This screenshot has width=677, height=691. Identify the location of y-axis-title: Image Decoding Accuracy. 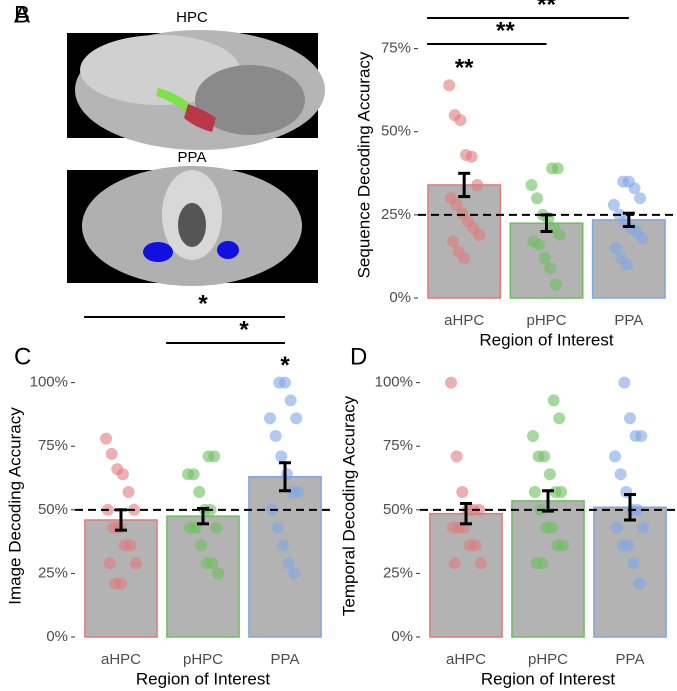
(14, 506).